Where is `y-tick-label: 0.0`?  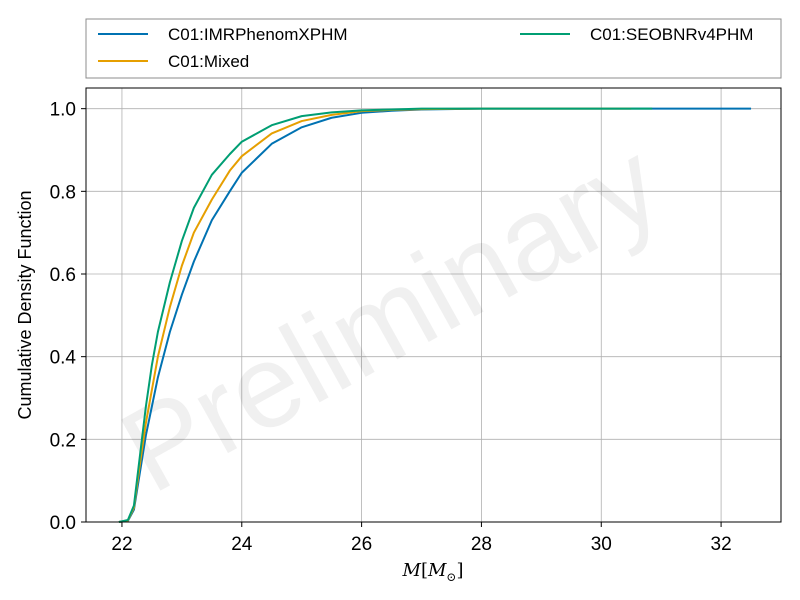
y-tick-label: 0.0 is located at coordinates (63, 523).